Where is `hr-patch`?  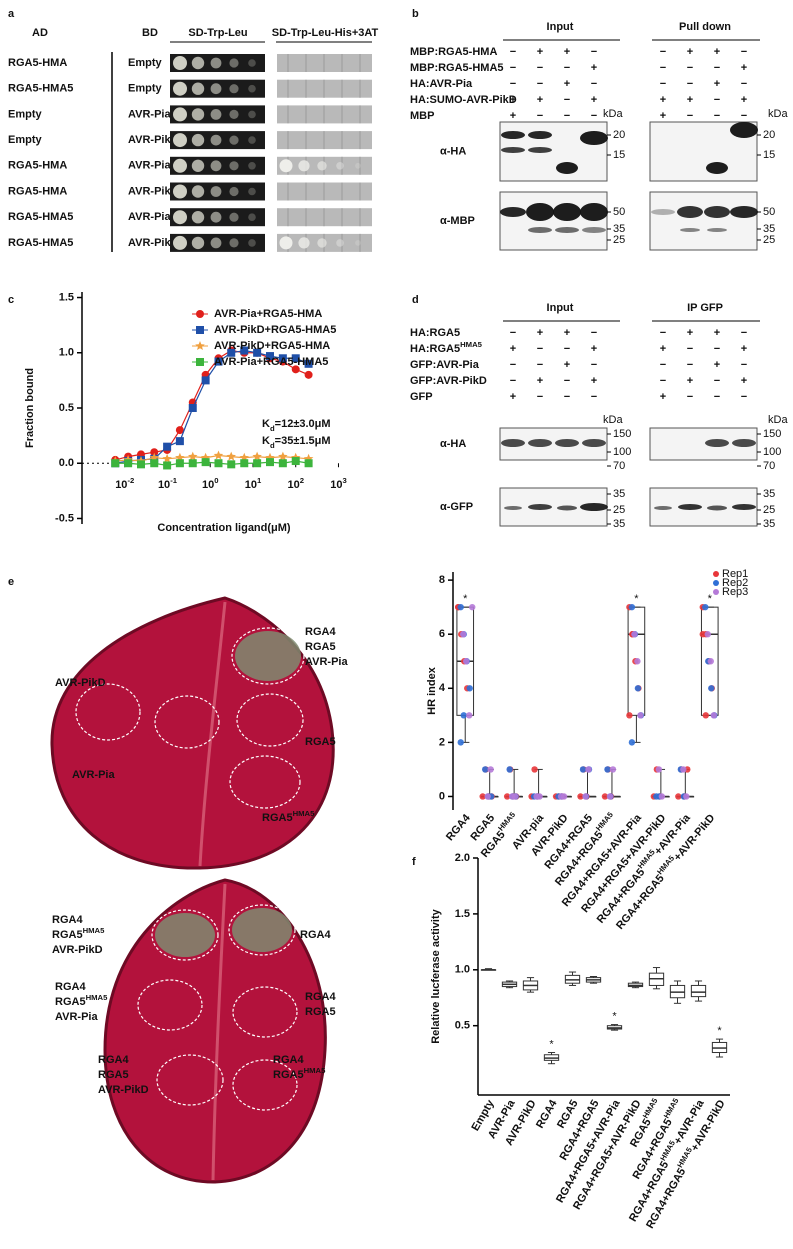 hr-patch is located at coordinates (268, 656).